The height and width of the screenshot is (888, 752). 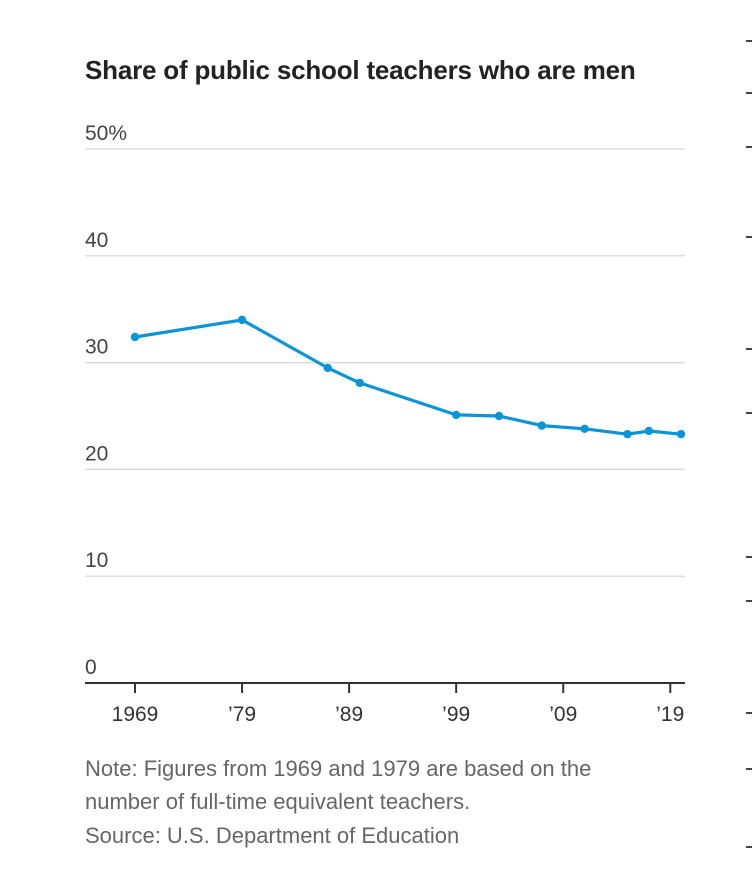 What do you see at coordinates (106, 400) in the screenshot?
I see `y-axis-tick-labels: 0 10 20 30 40 50%` at bounding box center [106, 400].